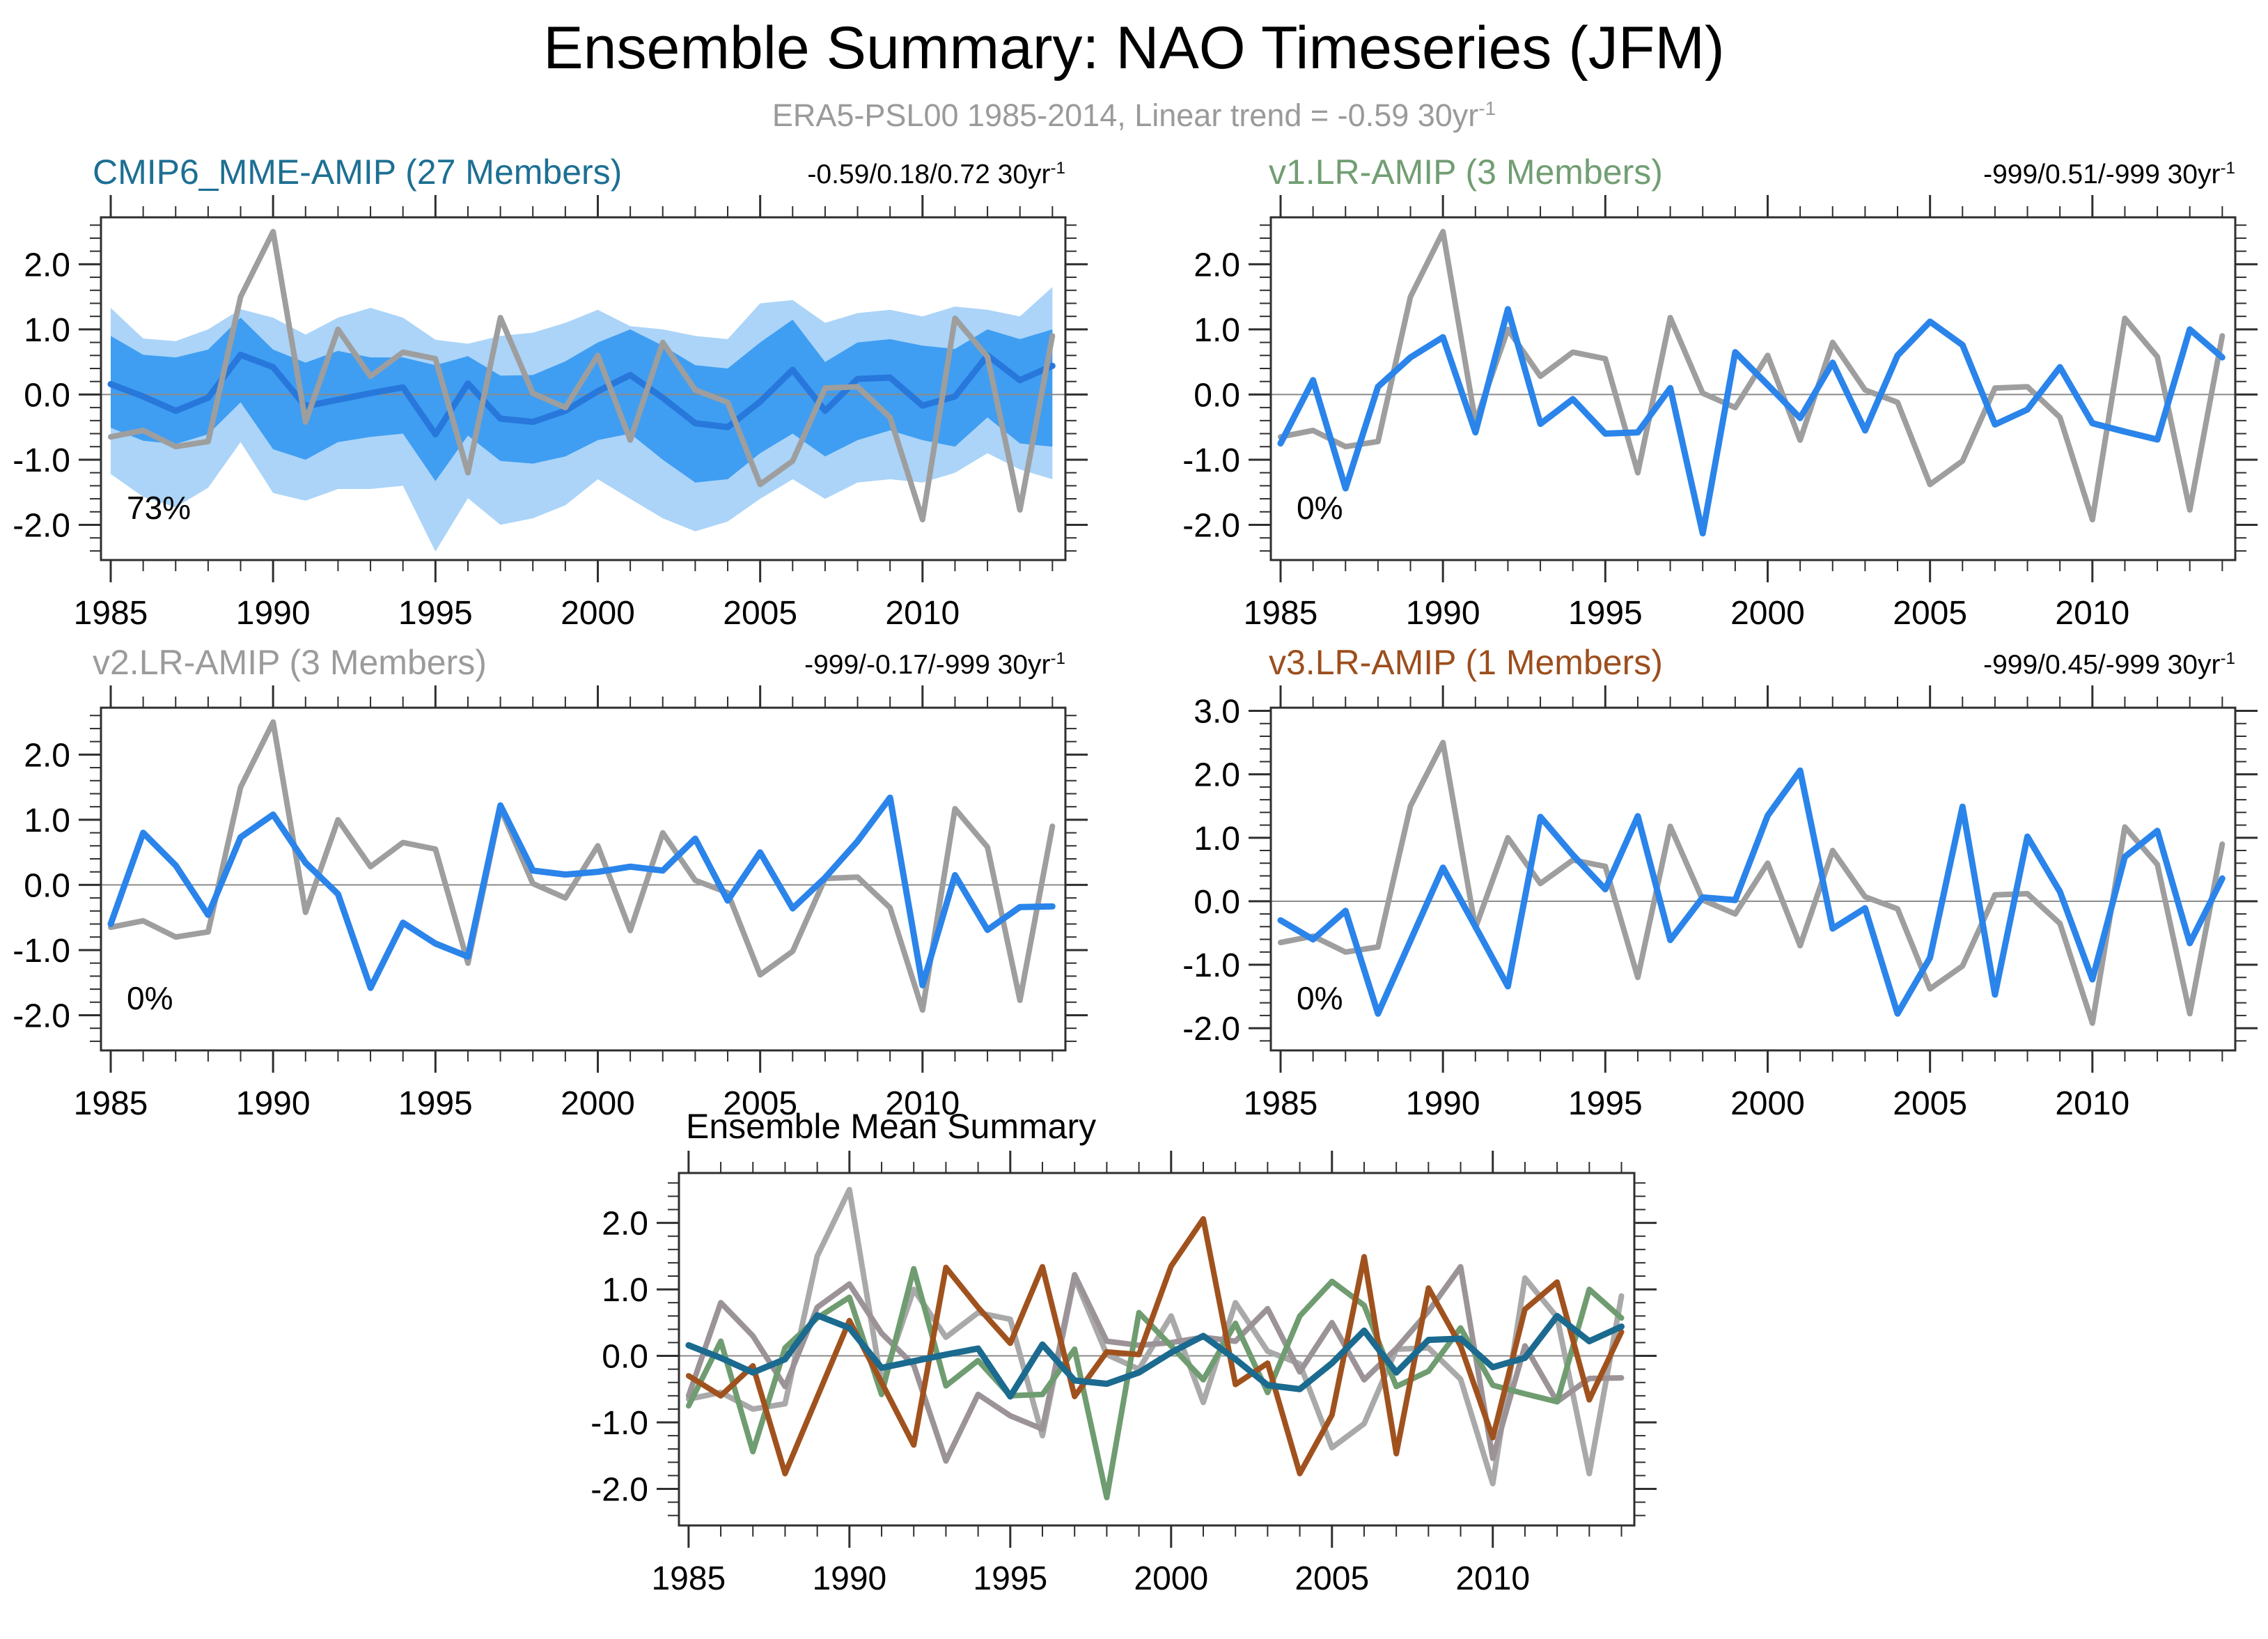  I want to click on v2-mean-line, so click(1155, 1364).